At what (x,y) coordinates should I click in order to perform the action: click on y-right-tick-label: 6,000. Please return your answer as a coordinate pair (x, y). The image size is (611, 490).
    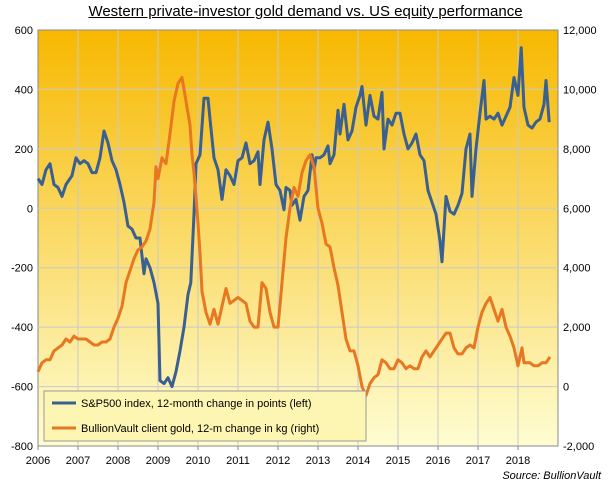
    Looking at the image, I should click on (577, 209).